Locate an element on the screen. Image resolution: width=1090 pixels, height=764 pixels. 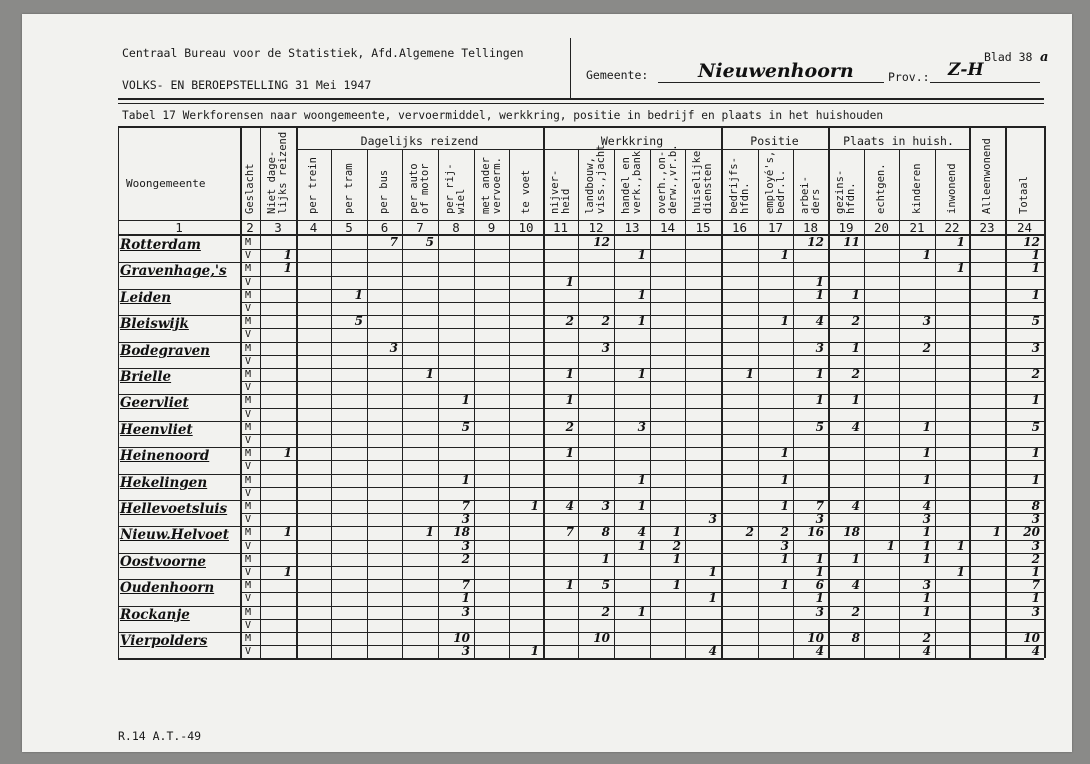
column-header-line: heid is located at coordinates (565, 201).